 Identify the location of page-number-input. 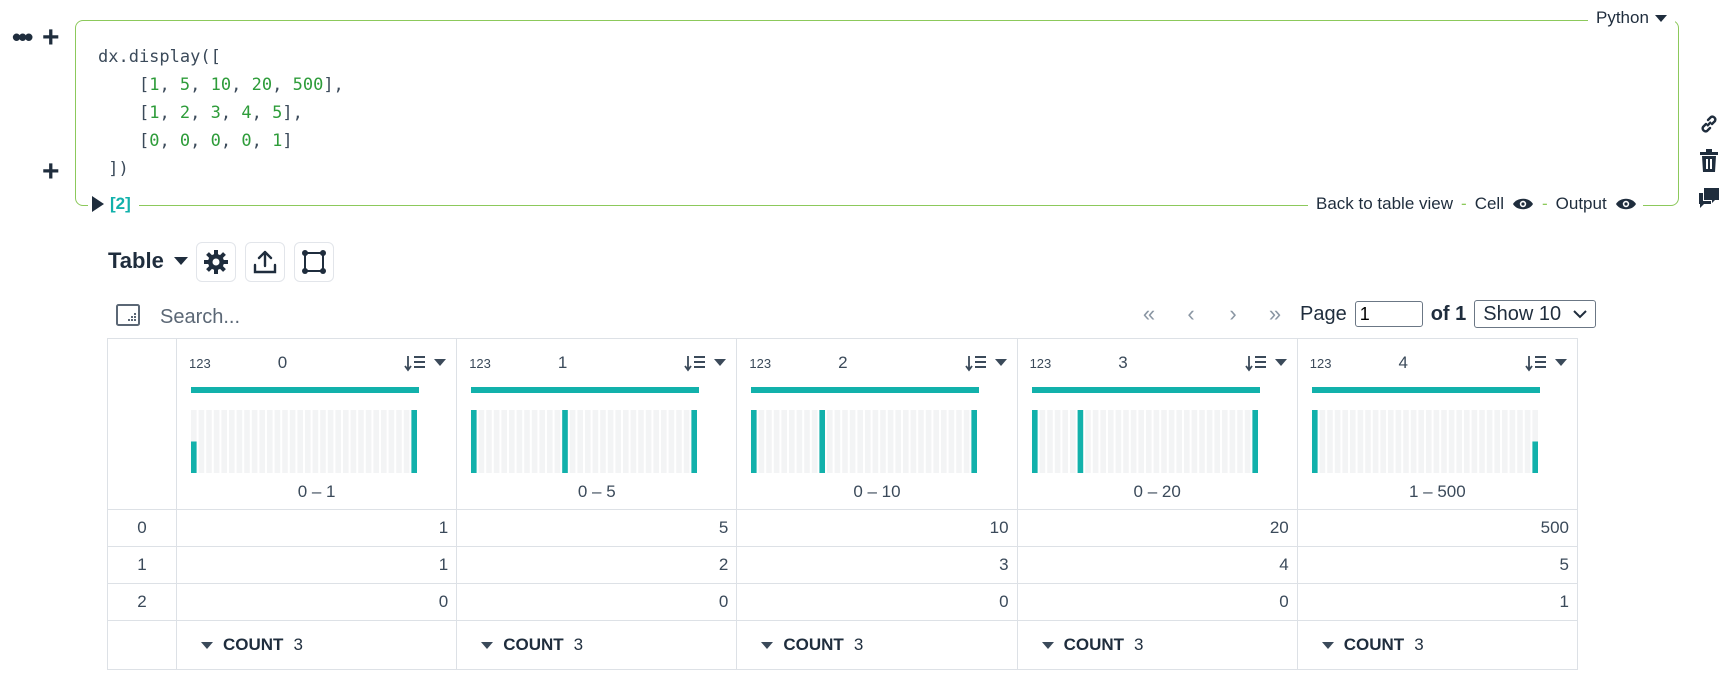
(1388, 314).